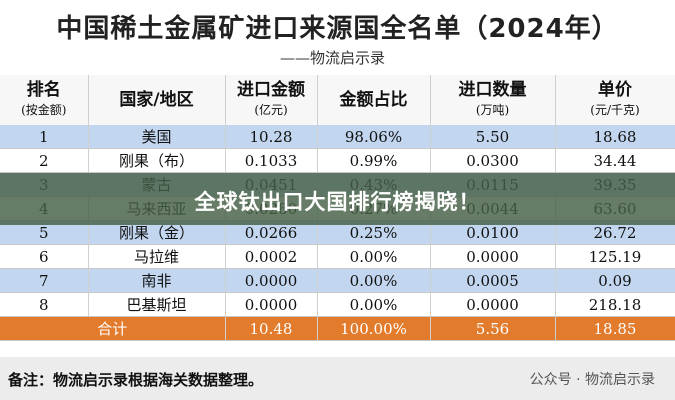 The image size is (675, 400). I want to click on table-row: 7 南非 0.0000 0.00% 0.0005 0.09, so click(337, 280).